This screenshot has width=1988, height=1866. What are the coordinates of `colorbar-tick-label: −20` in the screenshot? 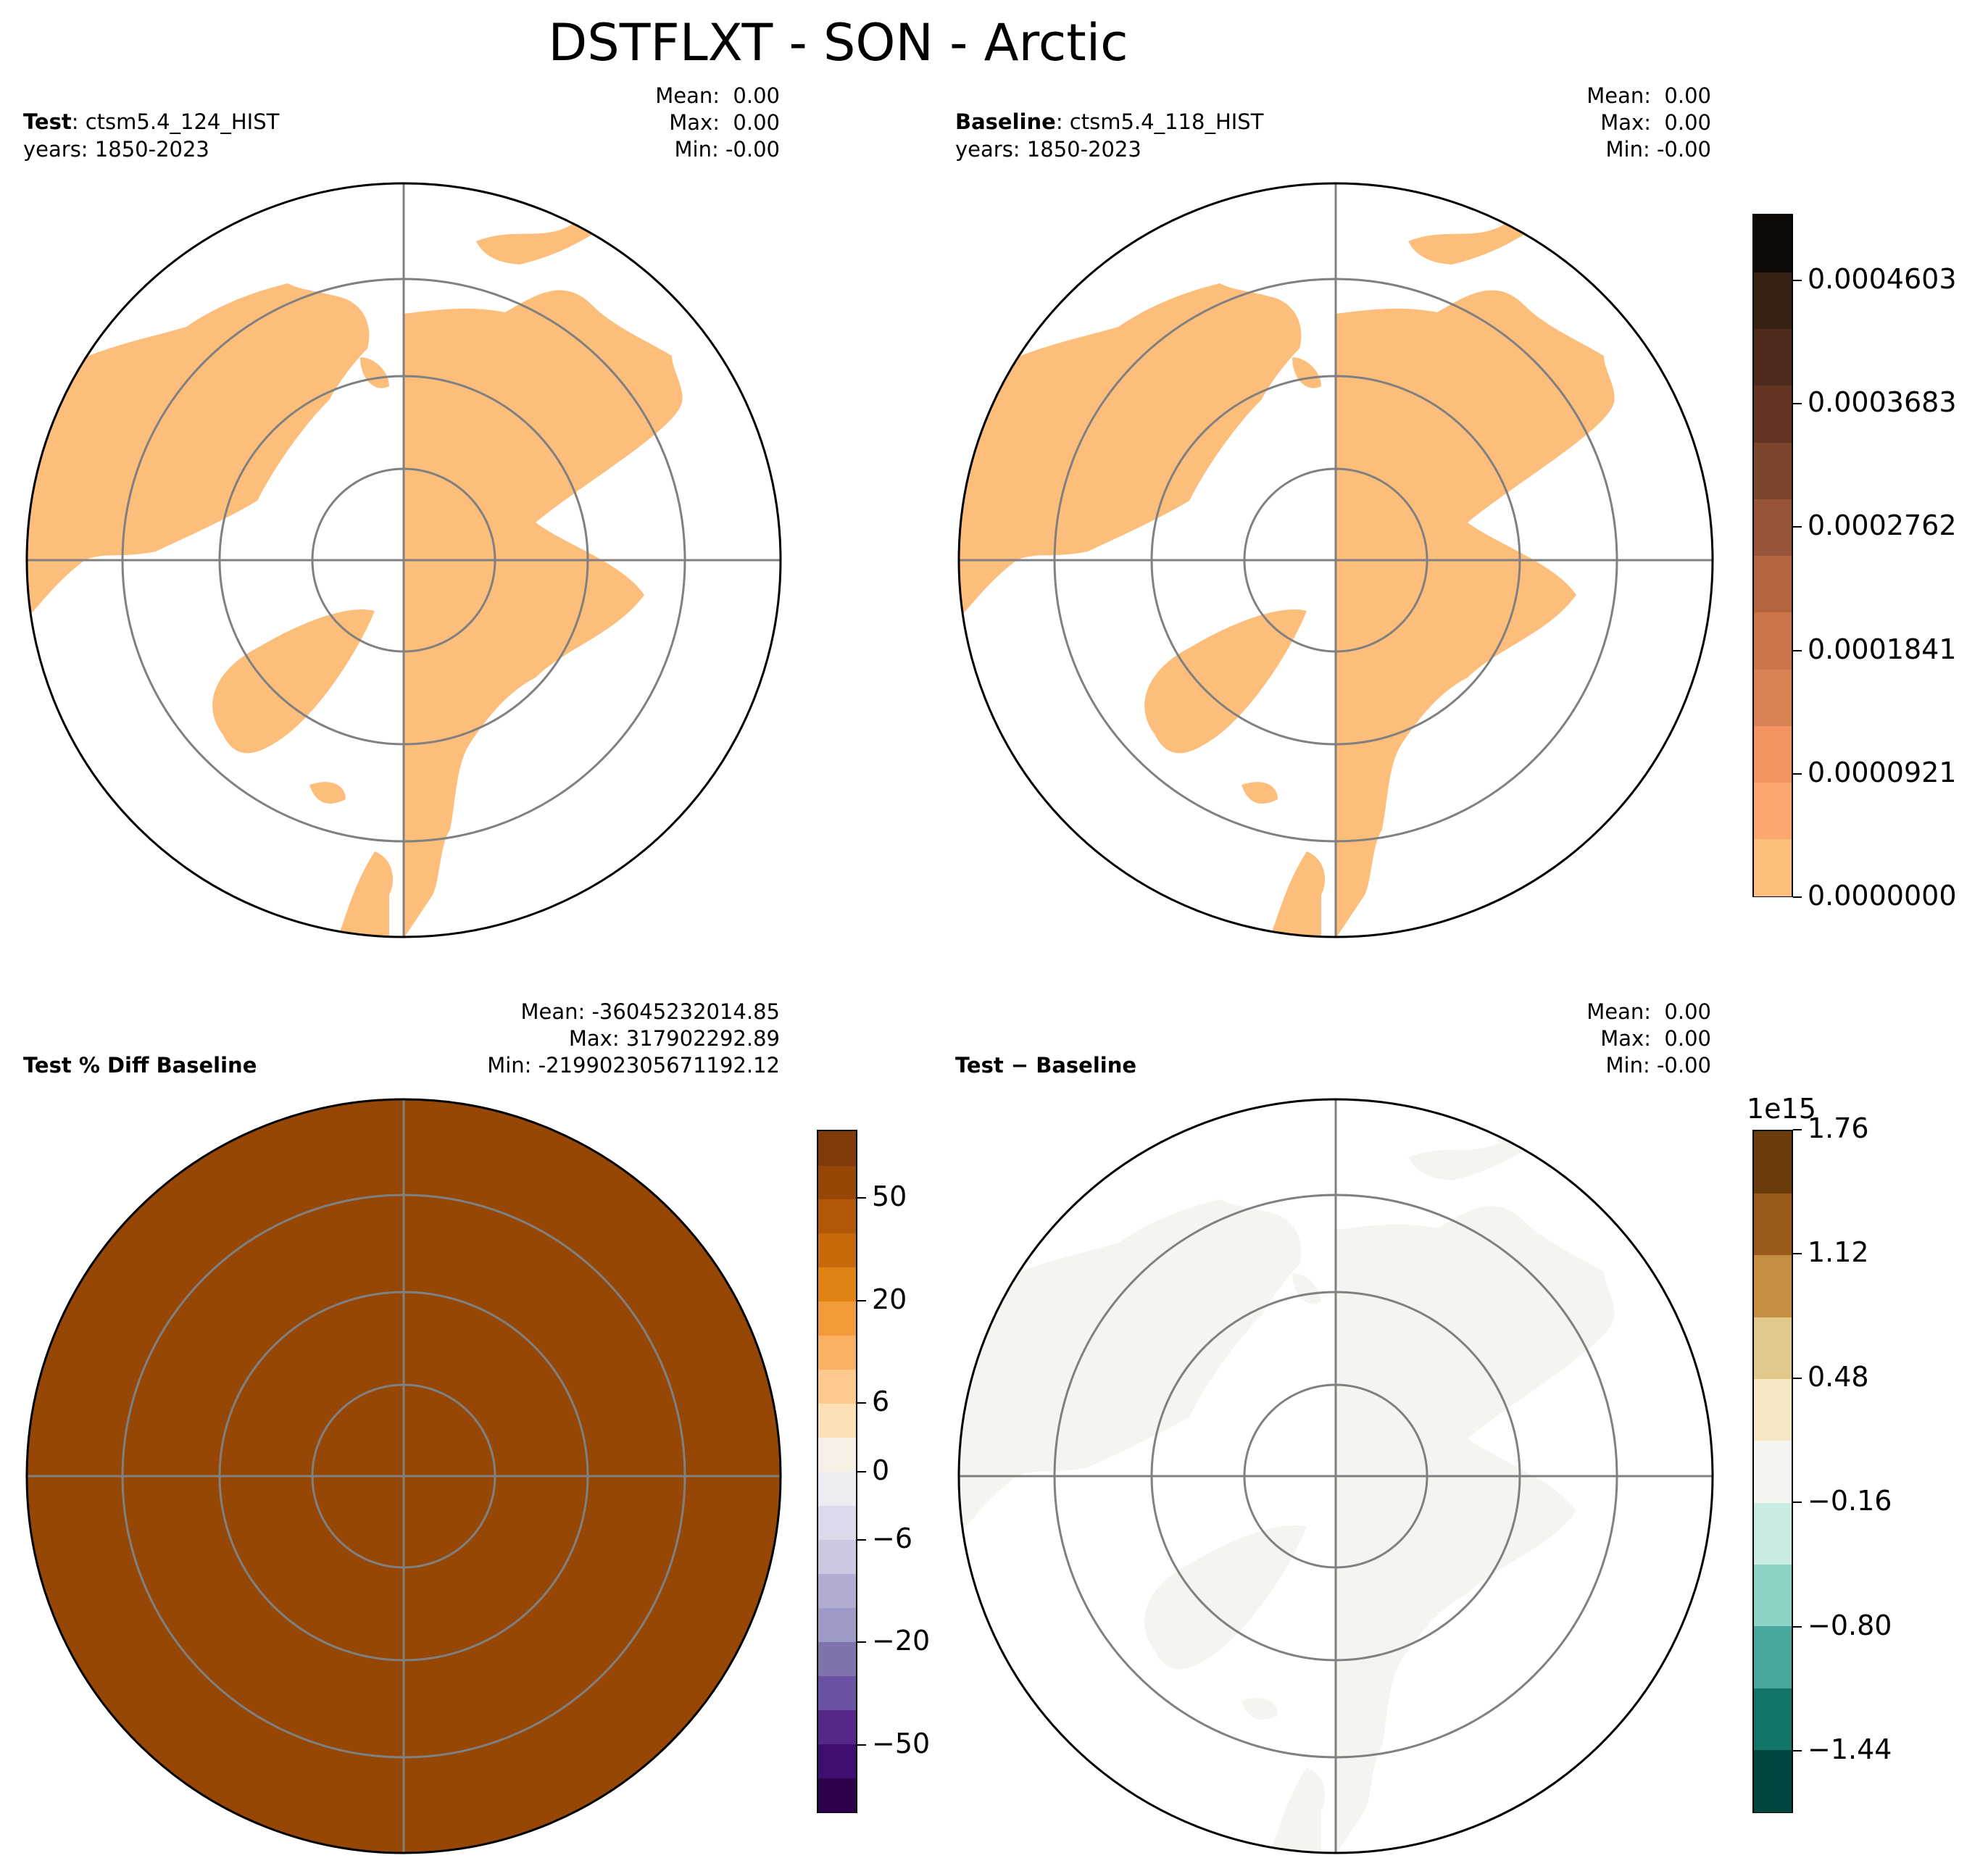 It's located at (901, 1641).